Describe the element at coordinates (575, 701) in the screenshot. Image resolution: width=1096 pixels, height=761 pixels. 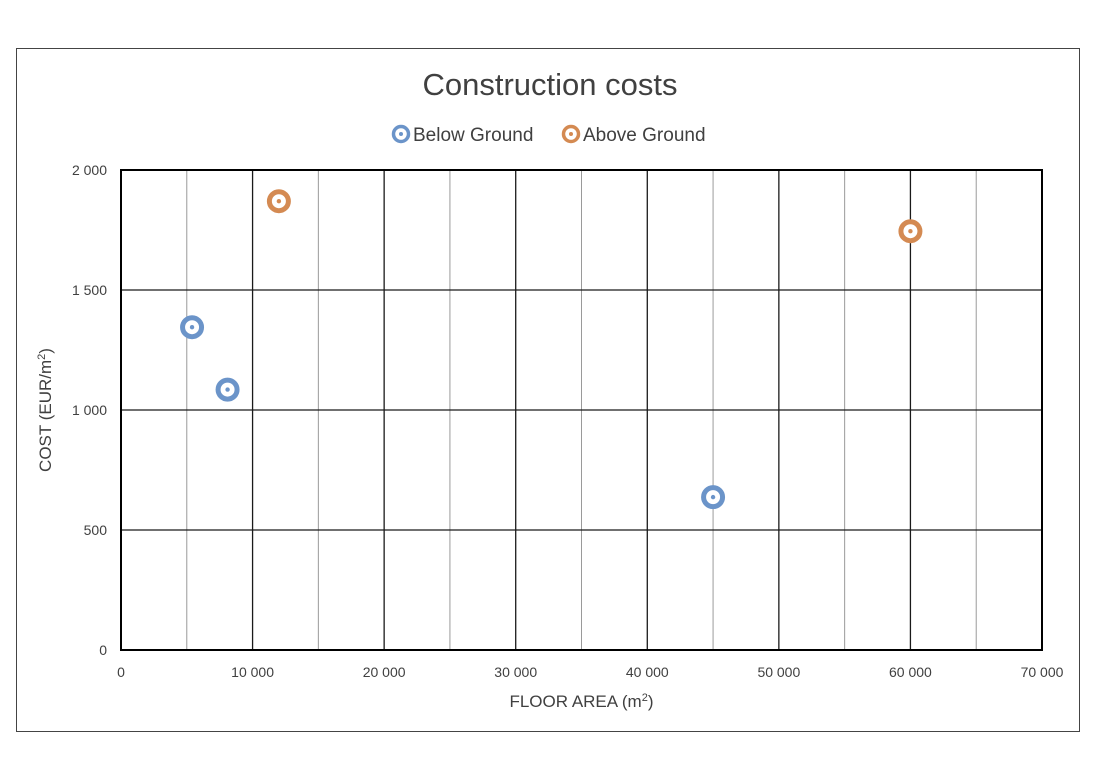
I see `x-axis-label-text: FLOOR AREA (m` at that location.